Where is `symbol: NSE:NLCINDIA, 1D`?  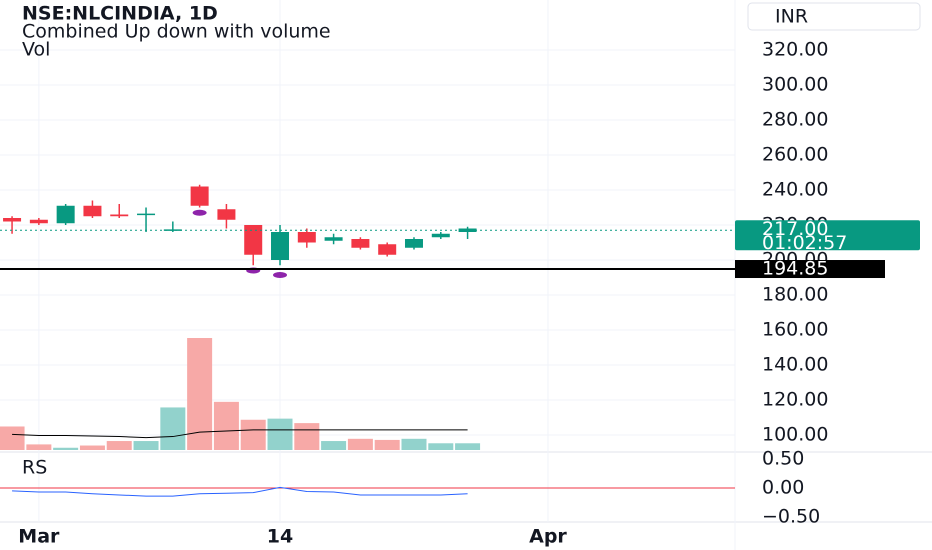 symbol: NSE:NLCINDIA, 1D is located at coordinates (120, 14).